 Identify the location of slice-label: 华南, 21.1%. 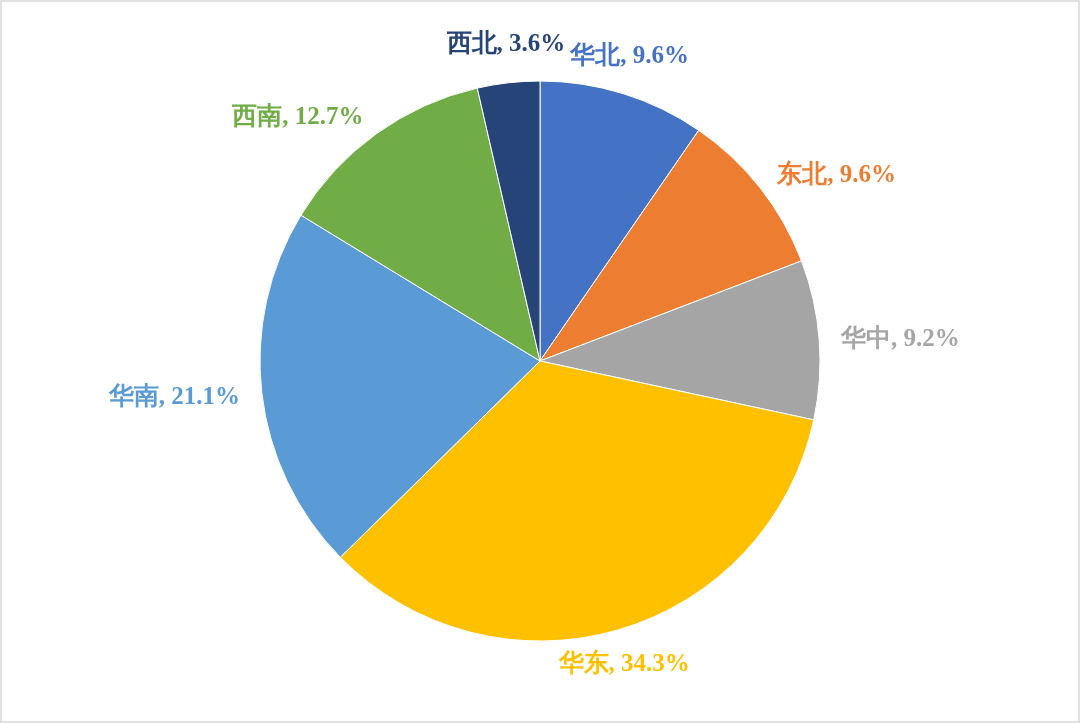
(173, 395).